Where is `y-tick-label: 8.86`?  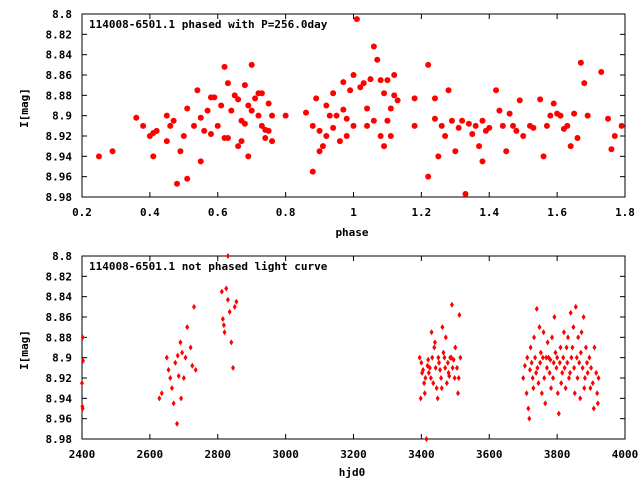 y-tick-label: 8.86 is located at coordinates (59, 317).